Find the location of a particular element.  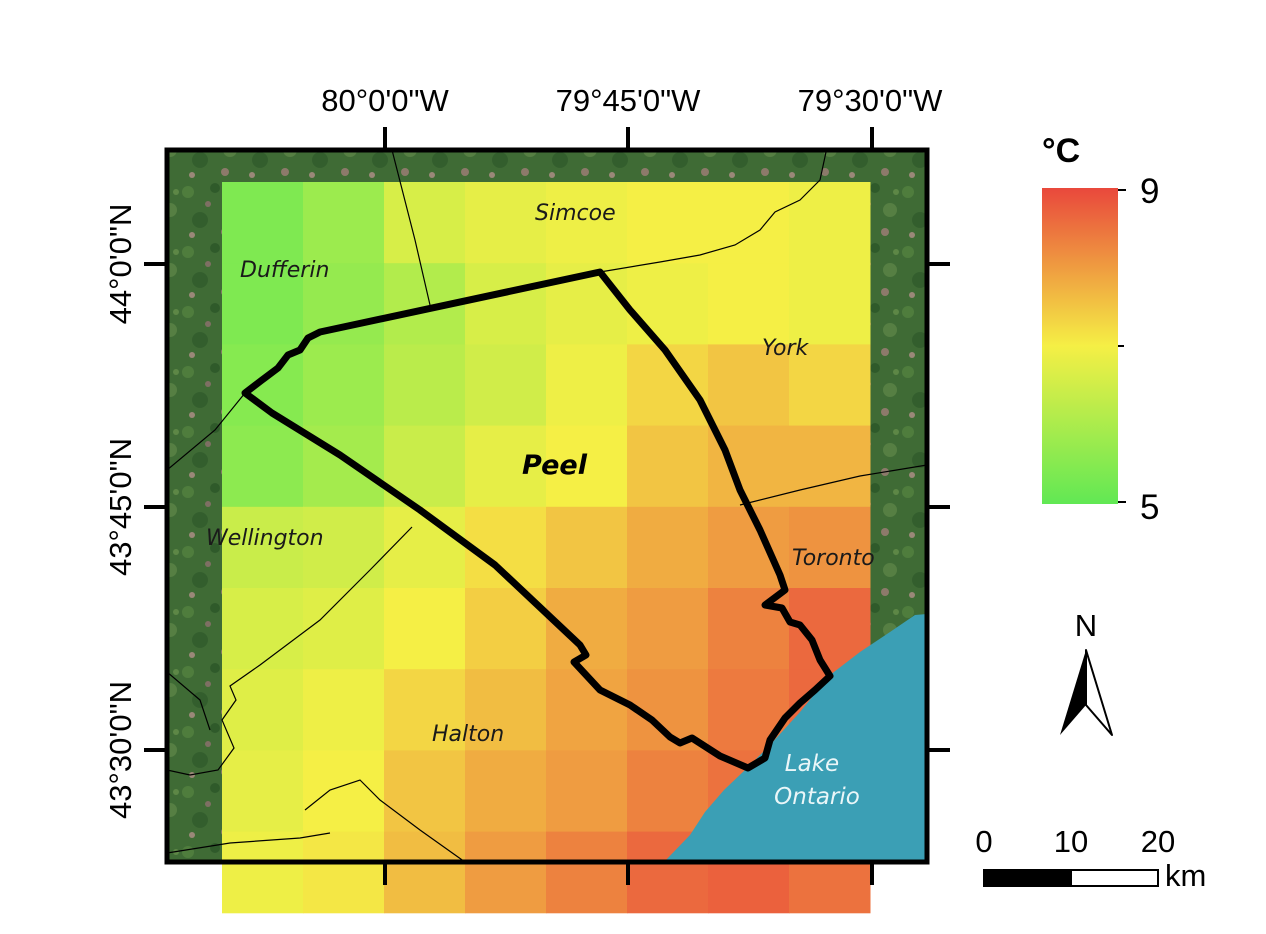

scale-label-20: 20 is located at coordinates (1158, 841).